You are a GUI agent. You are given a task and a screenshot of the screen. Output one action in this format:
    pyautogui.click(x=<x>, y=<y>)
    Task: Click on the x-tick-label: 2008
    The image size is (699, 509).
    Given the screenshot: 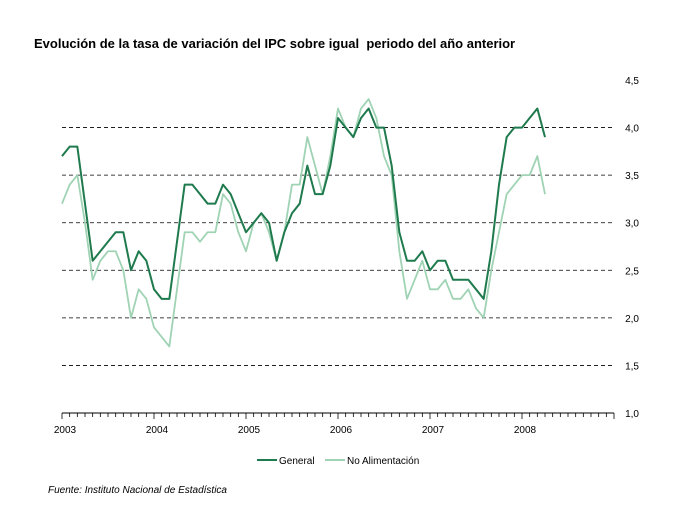 What is the action you would take?
    pyautogui.click(x=525, y=430)
    